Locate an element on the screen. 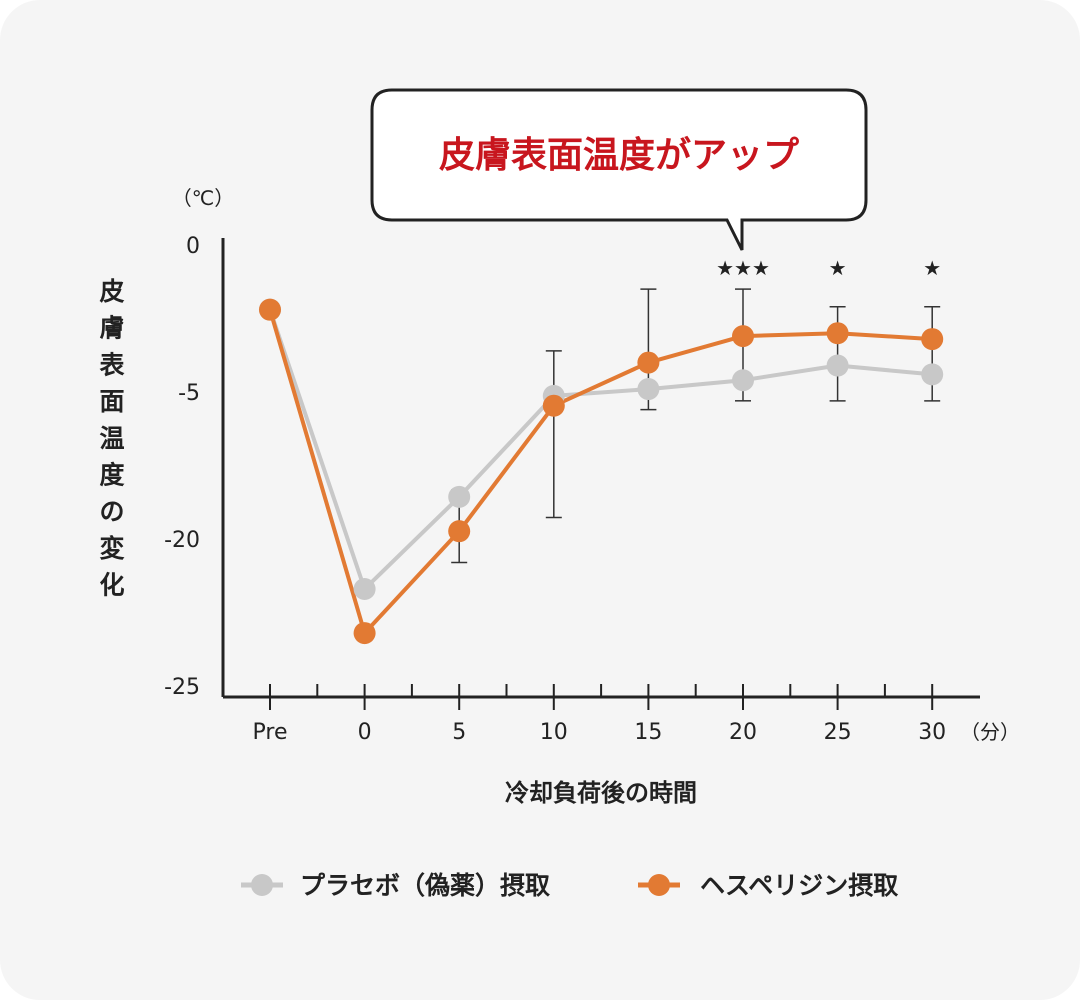 This screenshot has height=1000, width=1080. x-tick-label: 20 is located at coordinates (743, 732).